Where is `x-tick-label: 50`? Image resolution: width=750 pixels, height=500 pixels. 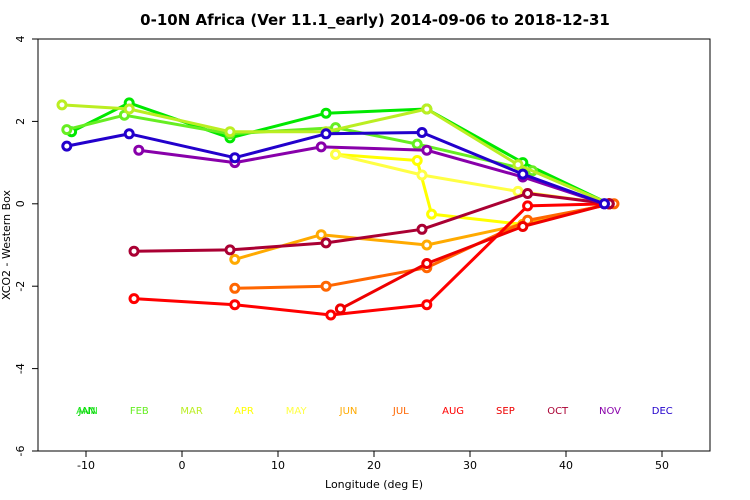
x-tick-label: 50 is located at coordinates (662, 465).